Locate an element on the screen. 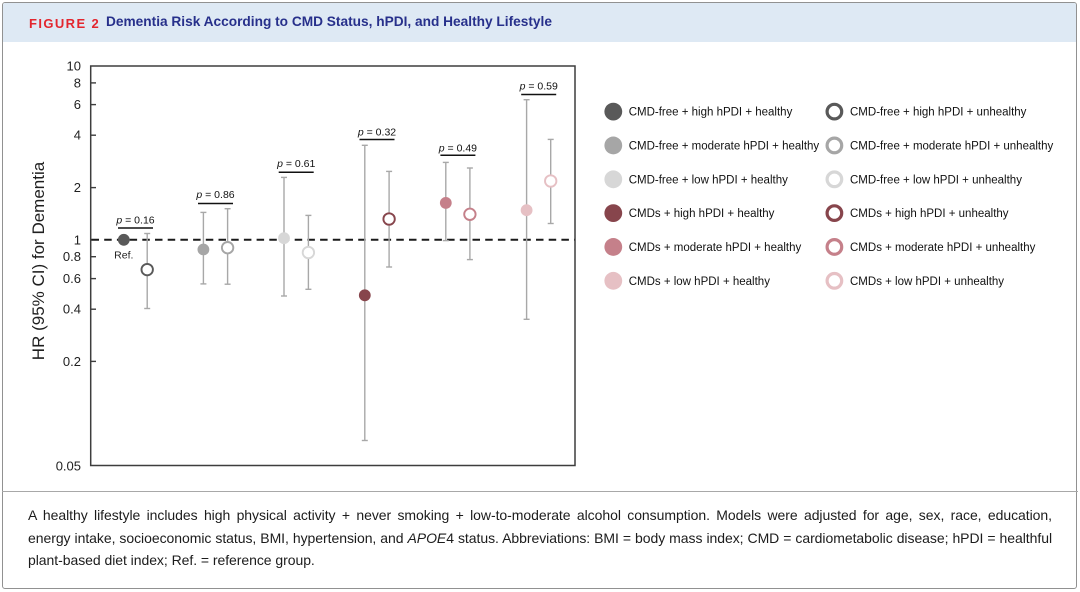  svg-text: p = 0.49 is located at coordinates (457, 148).